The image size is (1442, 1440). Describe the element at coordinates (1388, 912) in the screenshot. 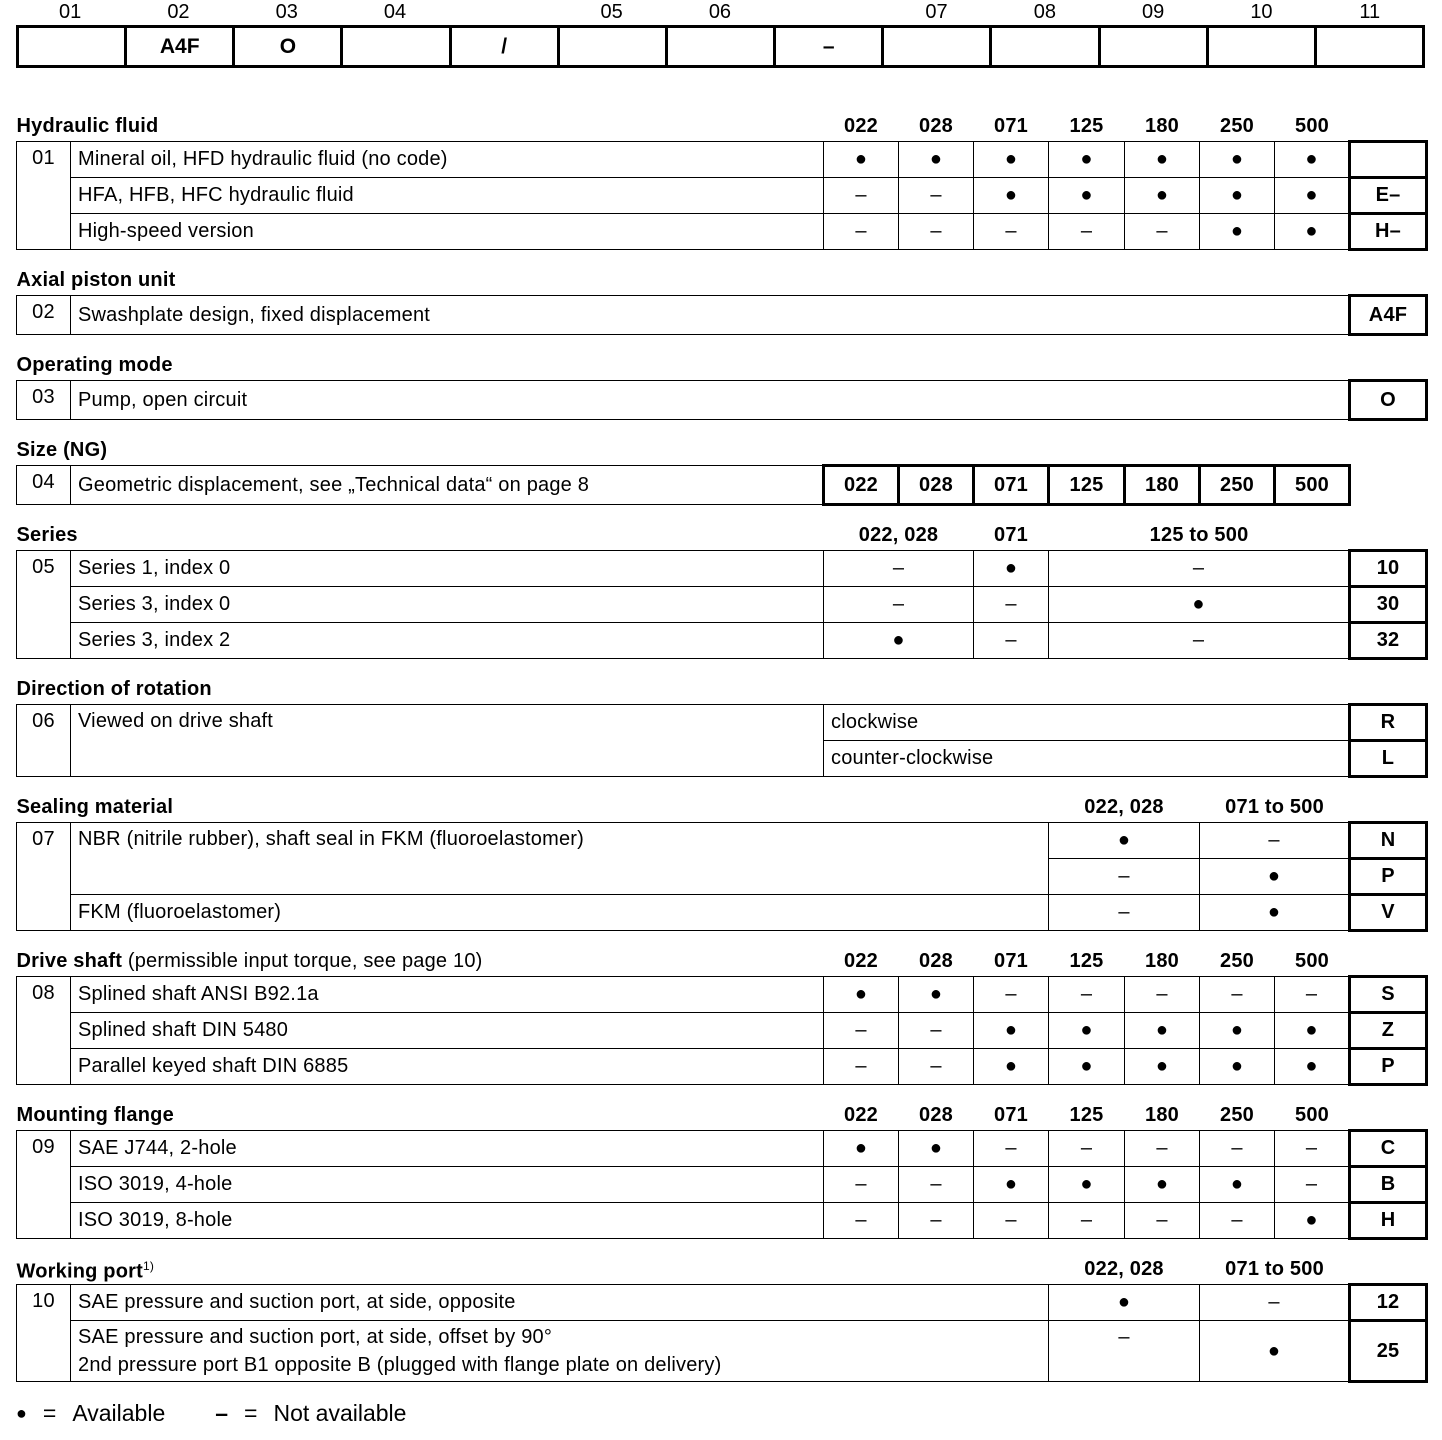

I see `order-code-box: V` at that location.